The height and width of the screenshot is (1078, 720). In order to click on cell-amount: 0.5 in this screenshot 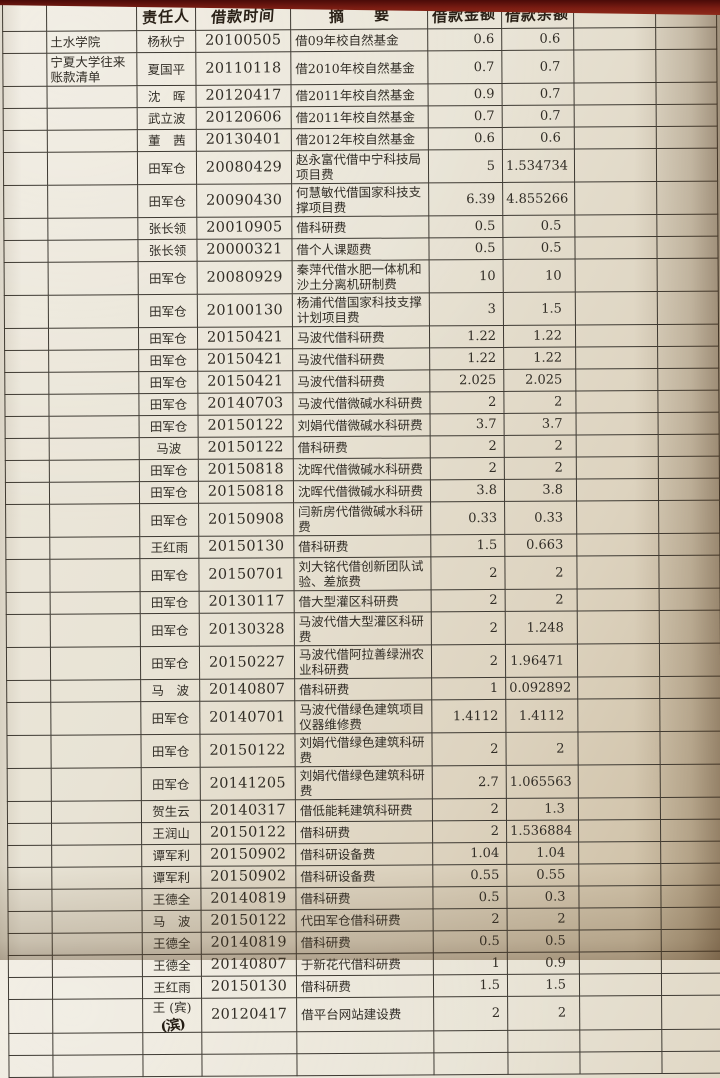, I will do `click(470, 897)`.